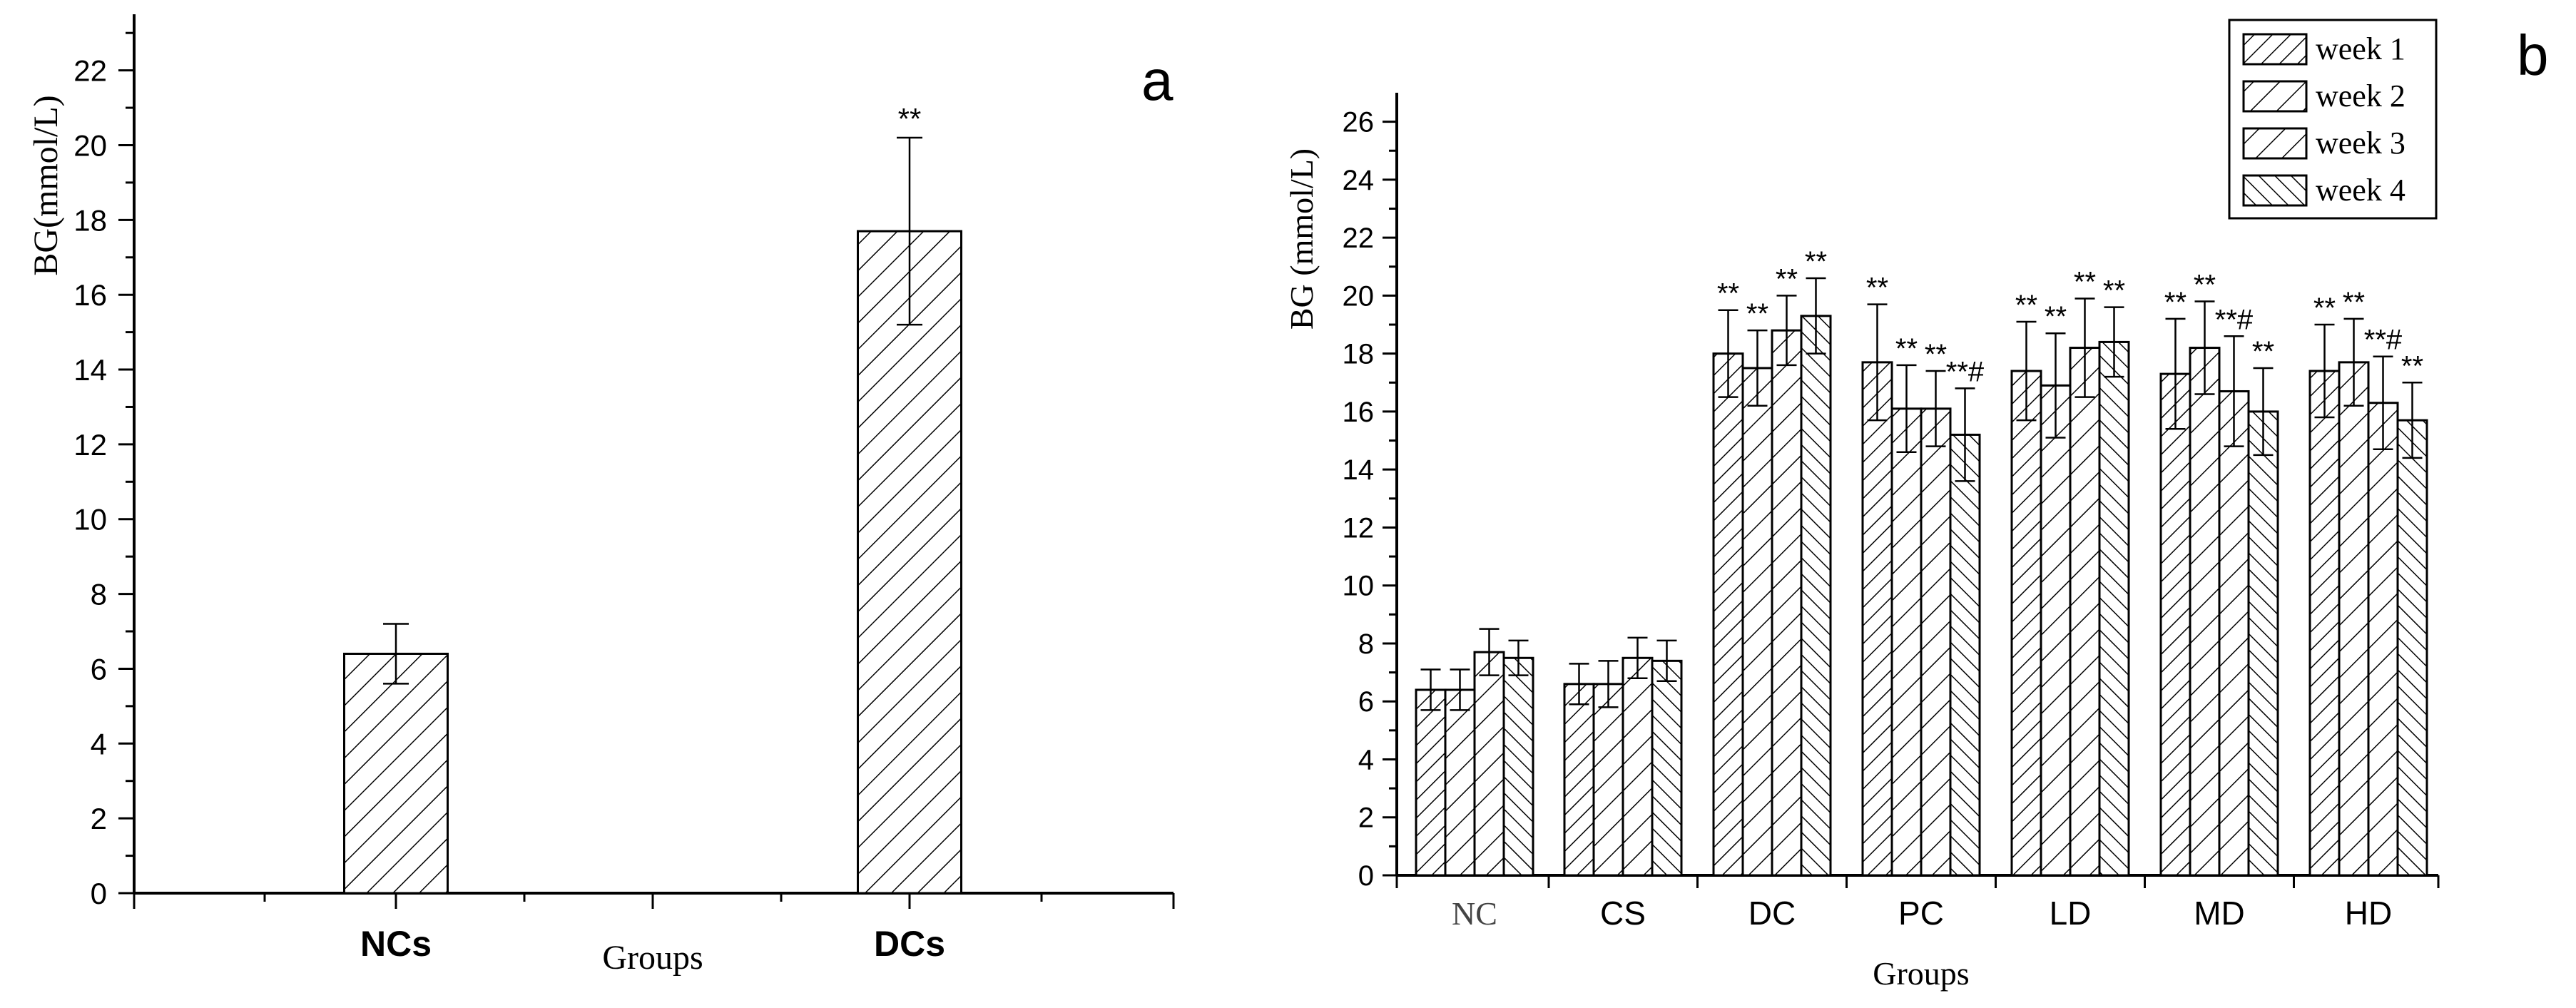  I want to click on y-axis-title: BG(mmol/L), so click(46, 185).